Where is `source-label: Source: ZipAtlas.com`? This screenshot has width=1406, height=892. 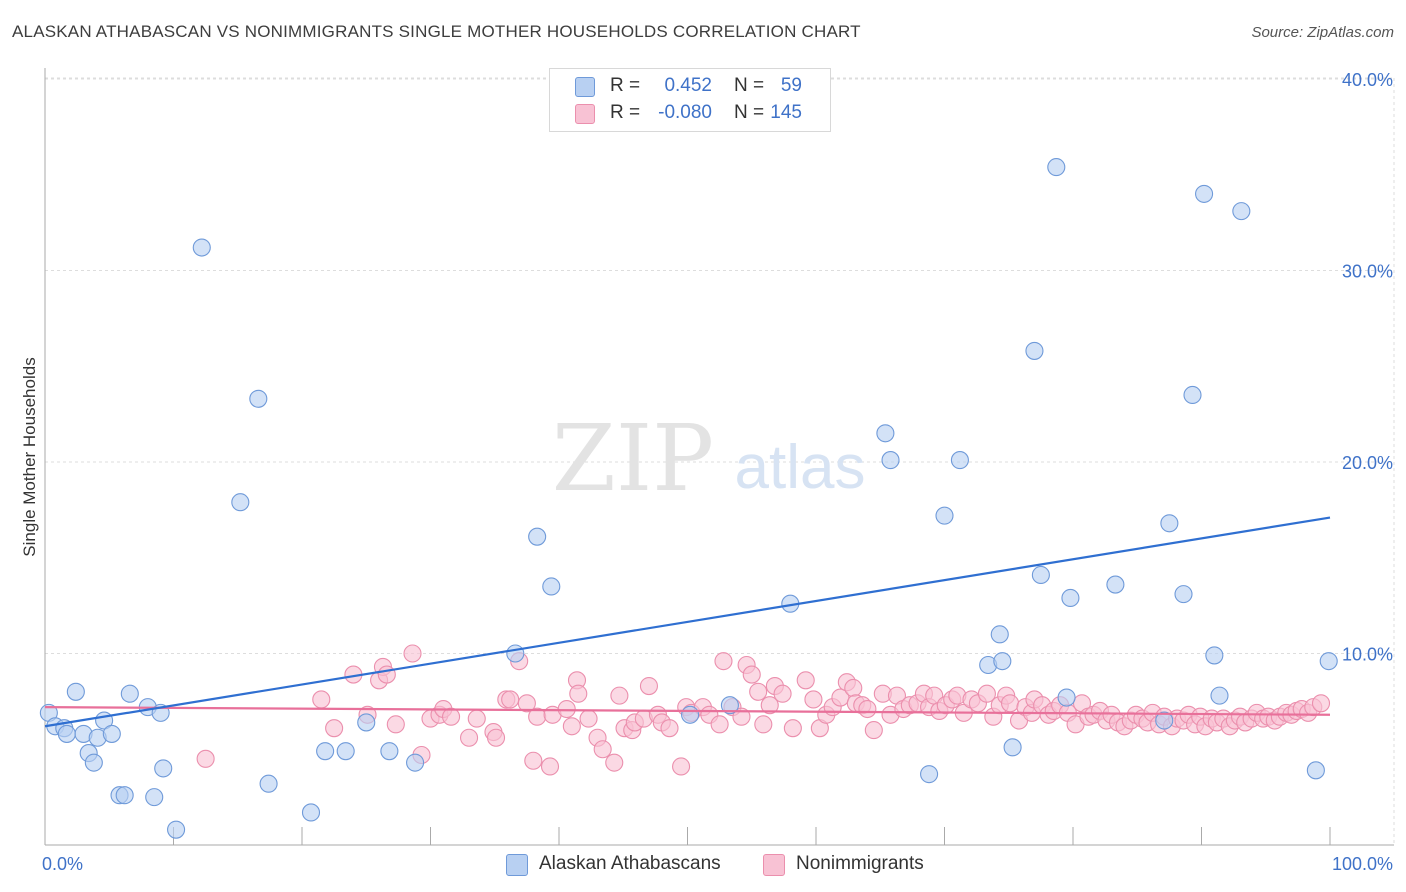
source-label: Source: ZipAtlas.com is located at coordinates (1322, 32).